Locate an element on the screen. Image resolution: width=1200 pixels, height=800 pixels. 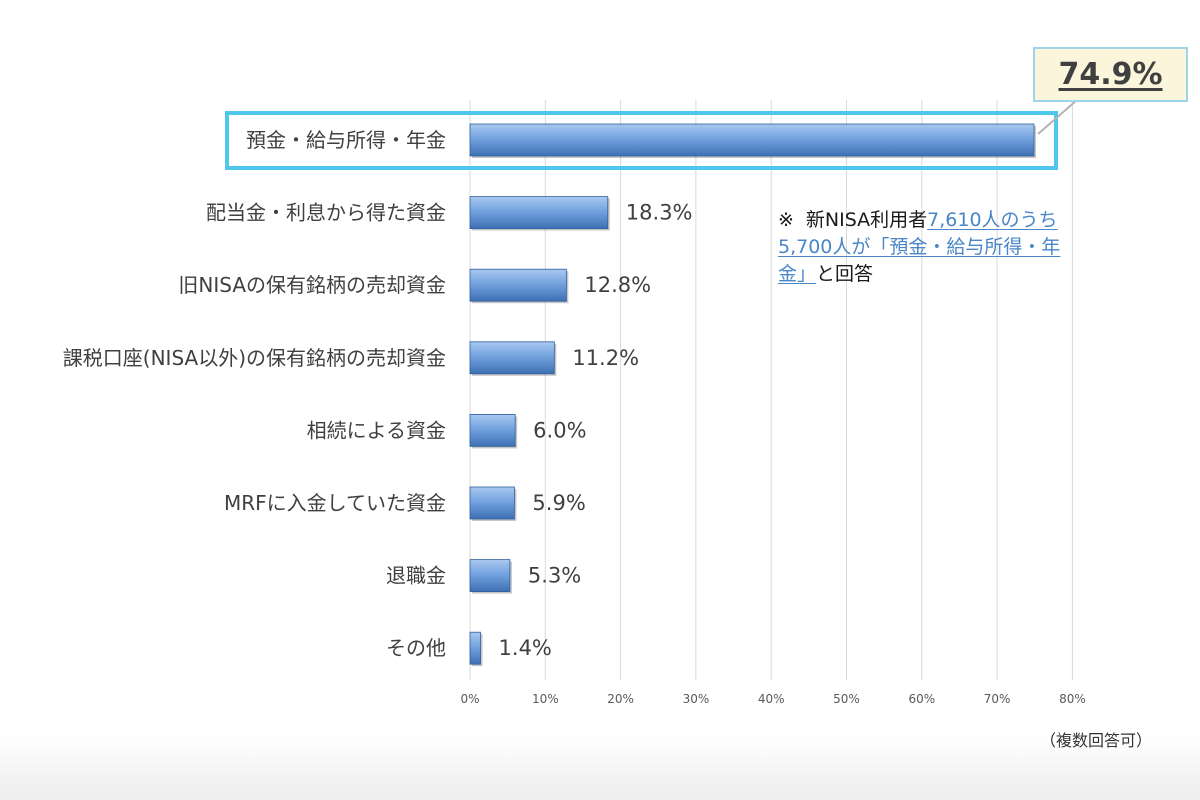
x-tick-label: 30% is located at coordinates (696, 699).